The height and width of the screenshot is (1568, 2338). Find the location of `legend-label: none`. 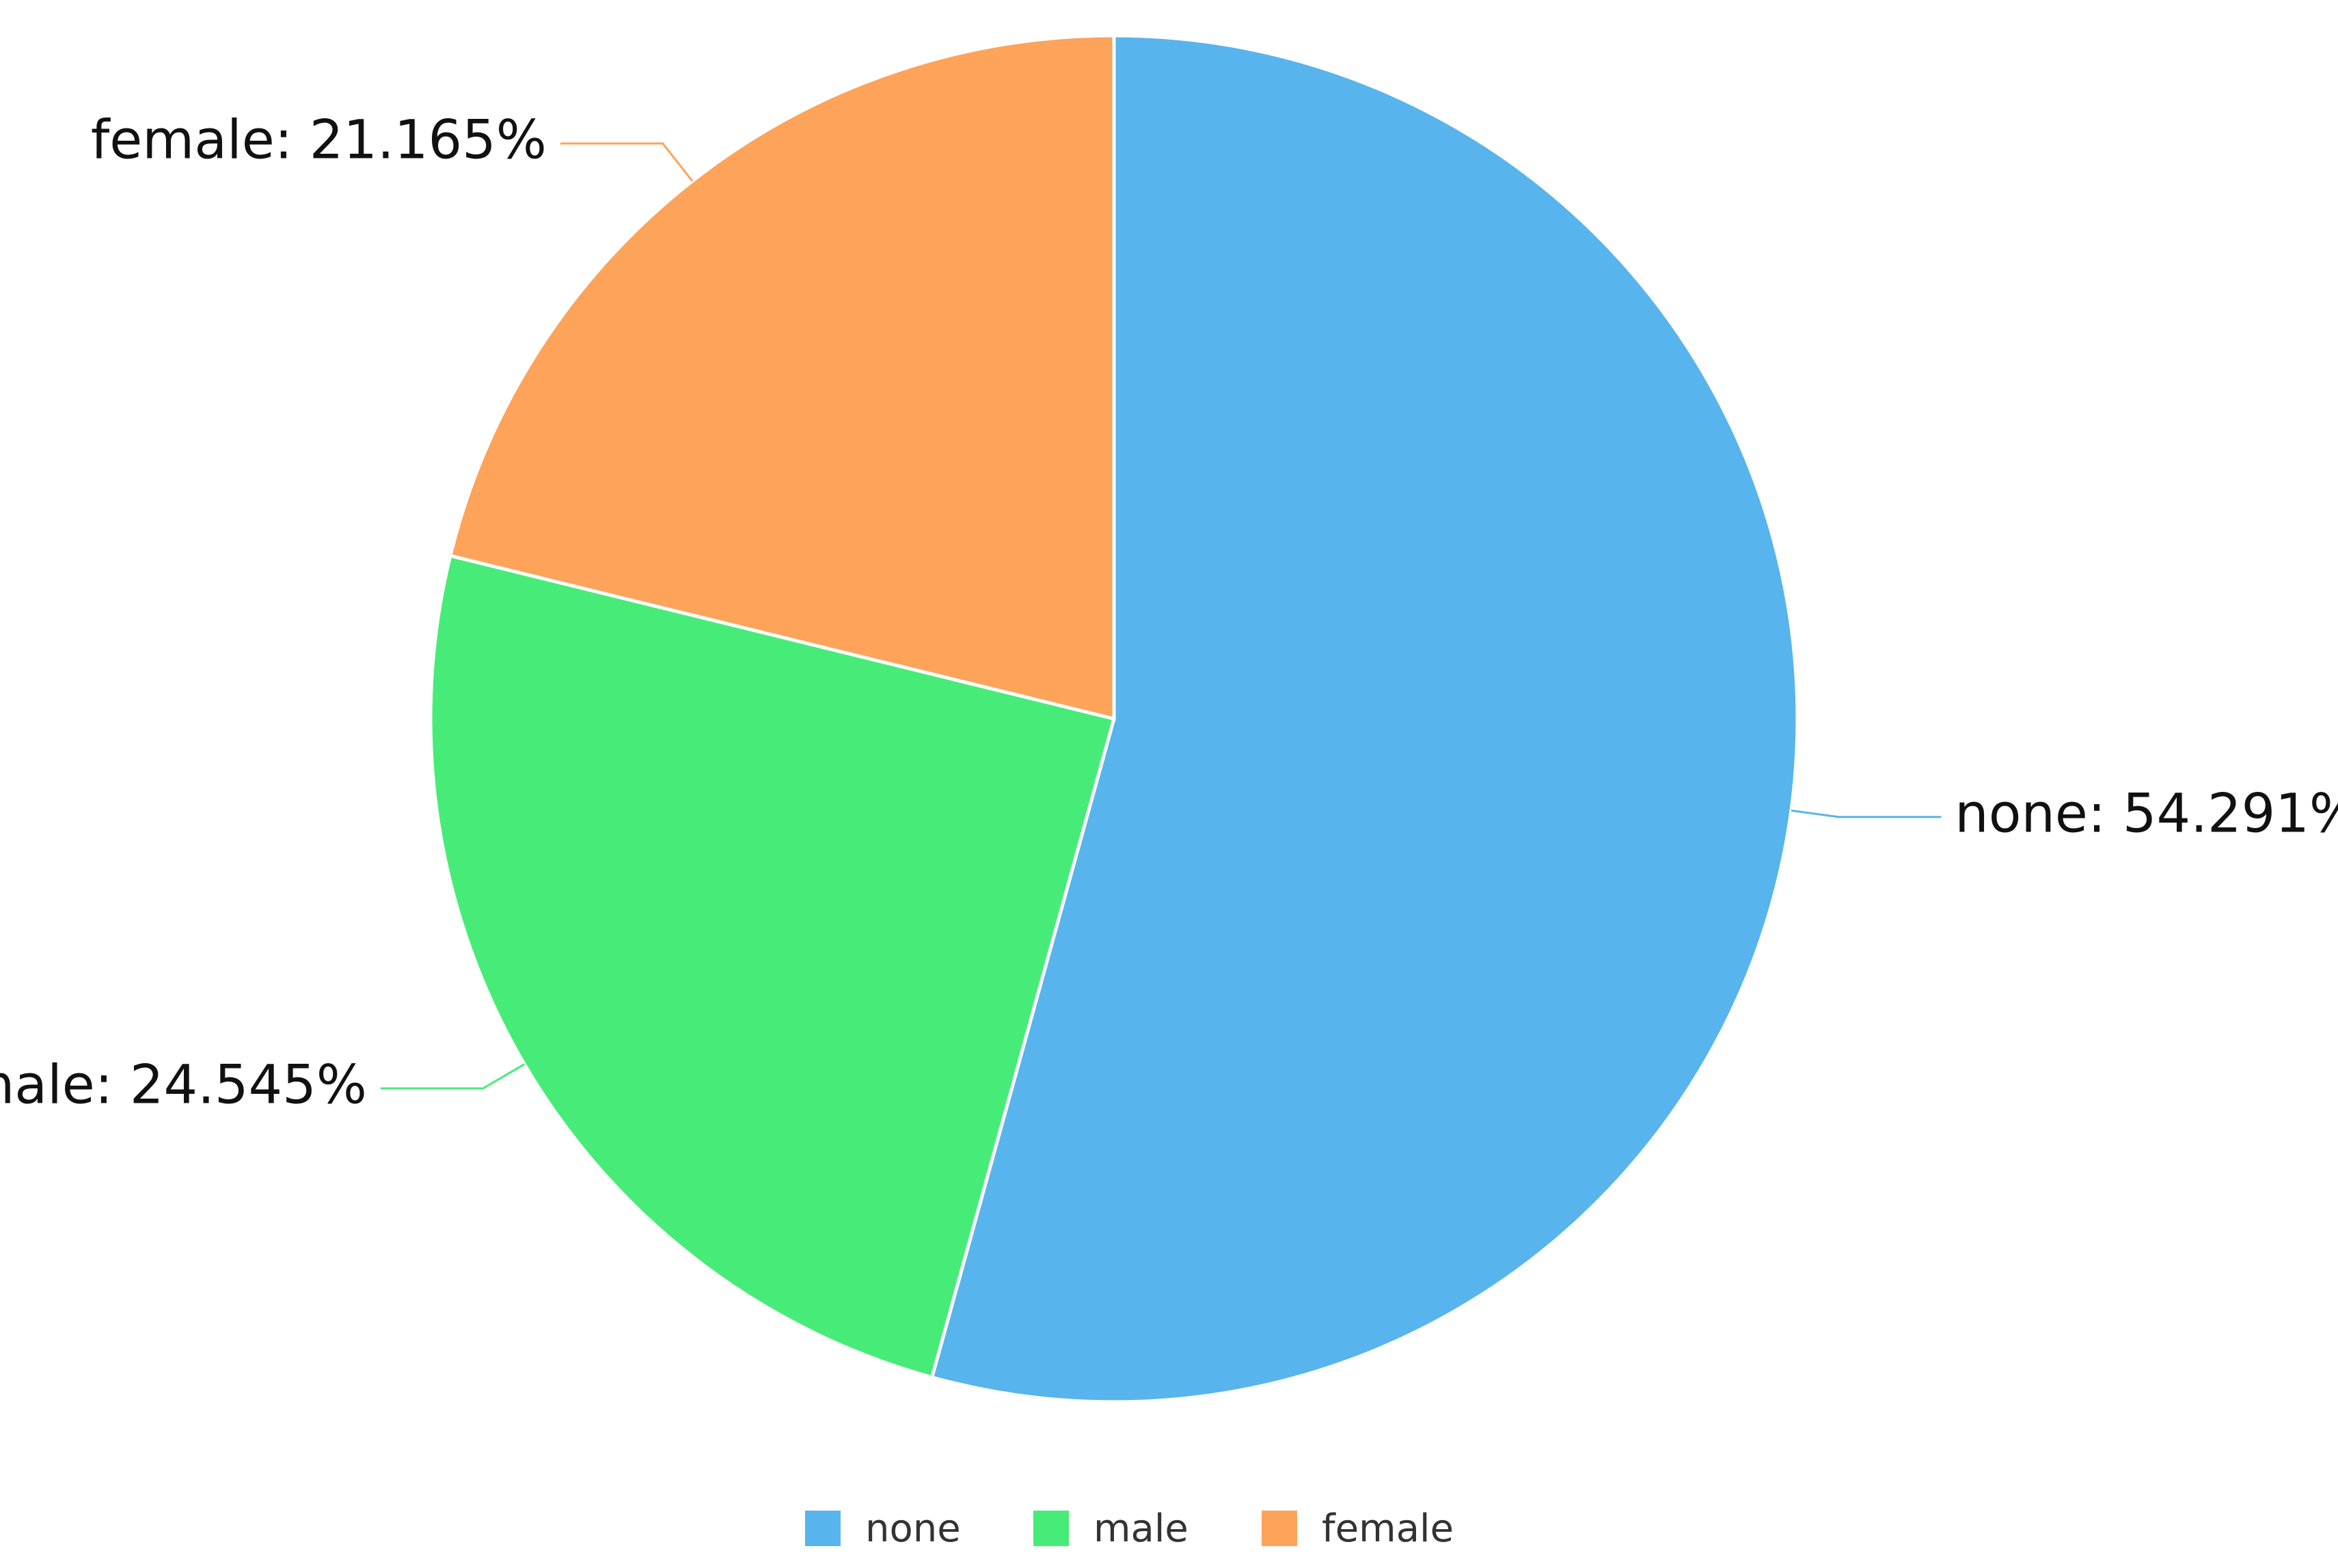

legend-label: none is located at coordinates (913, 1529).